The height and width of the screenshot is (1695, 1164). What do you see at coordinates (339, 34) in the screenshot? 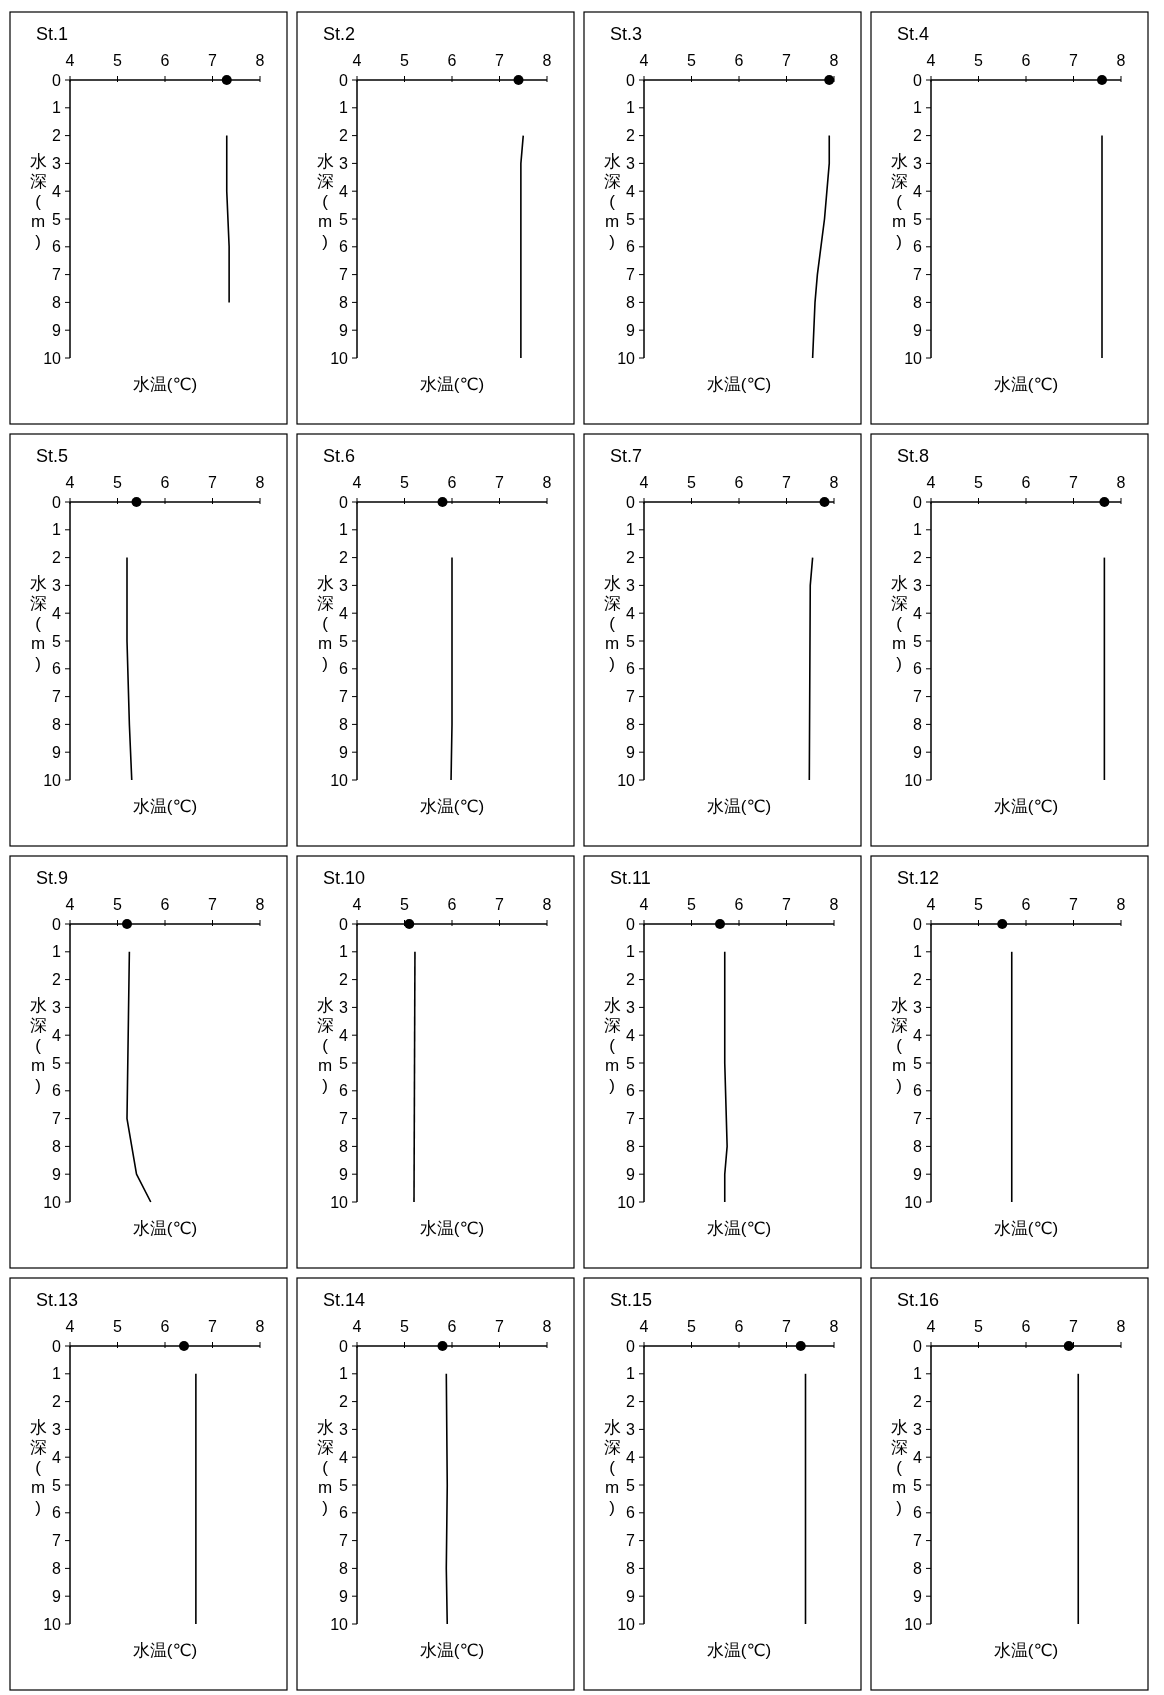
I see `chart-title: St.2` at bounding box center [339, 34].